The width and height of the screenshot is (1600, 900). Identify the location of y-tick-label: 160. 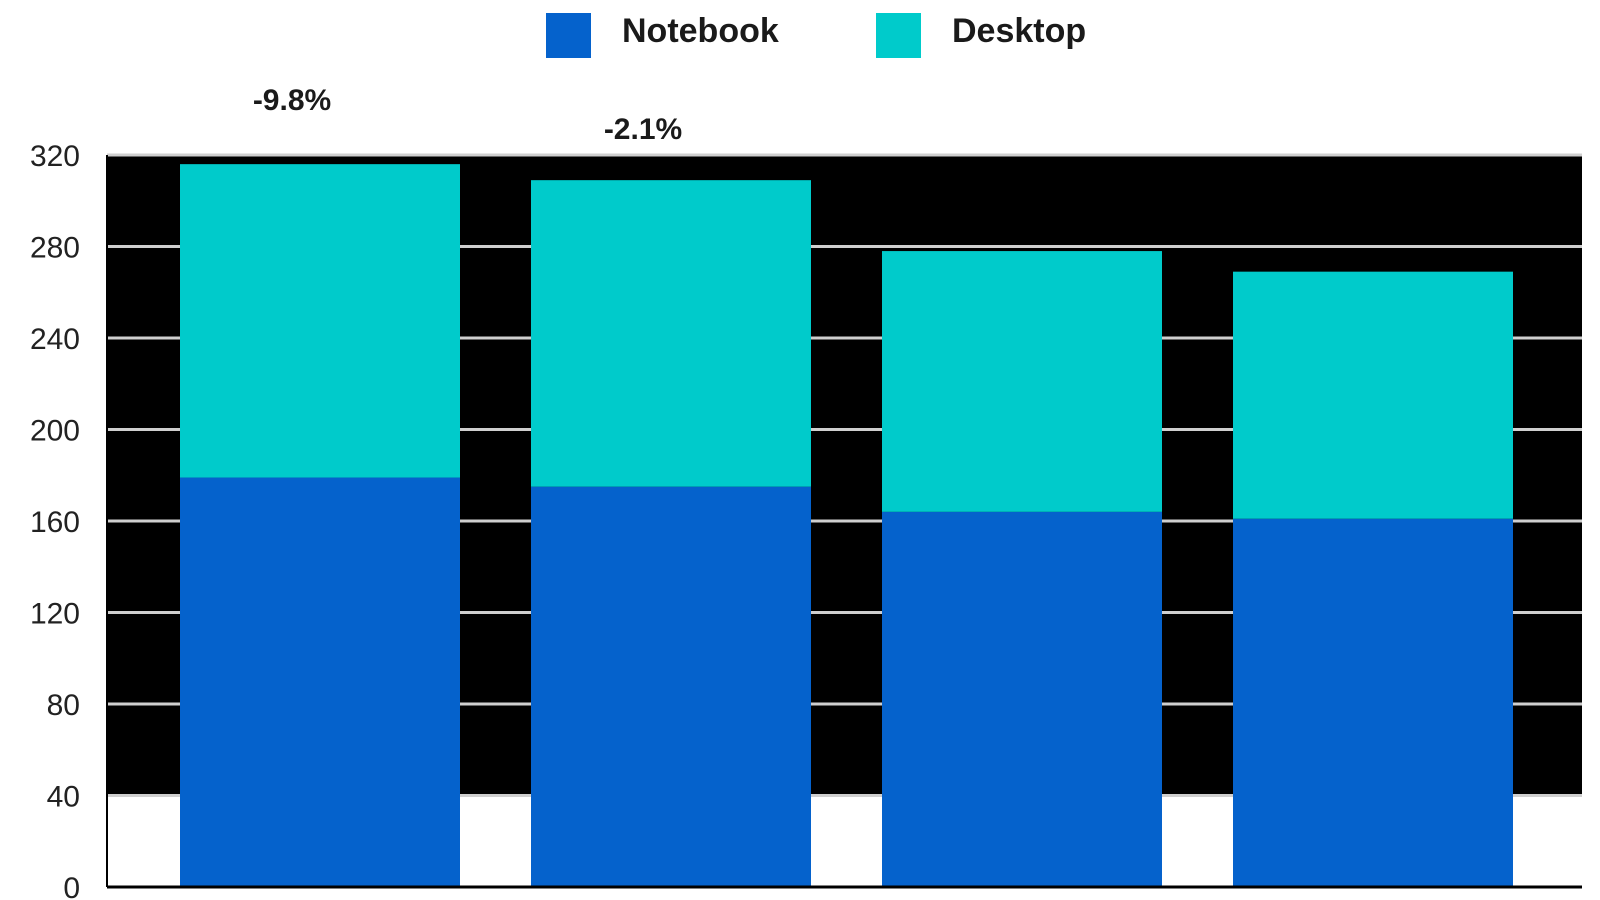
(55, 522).